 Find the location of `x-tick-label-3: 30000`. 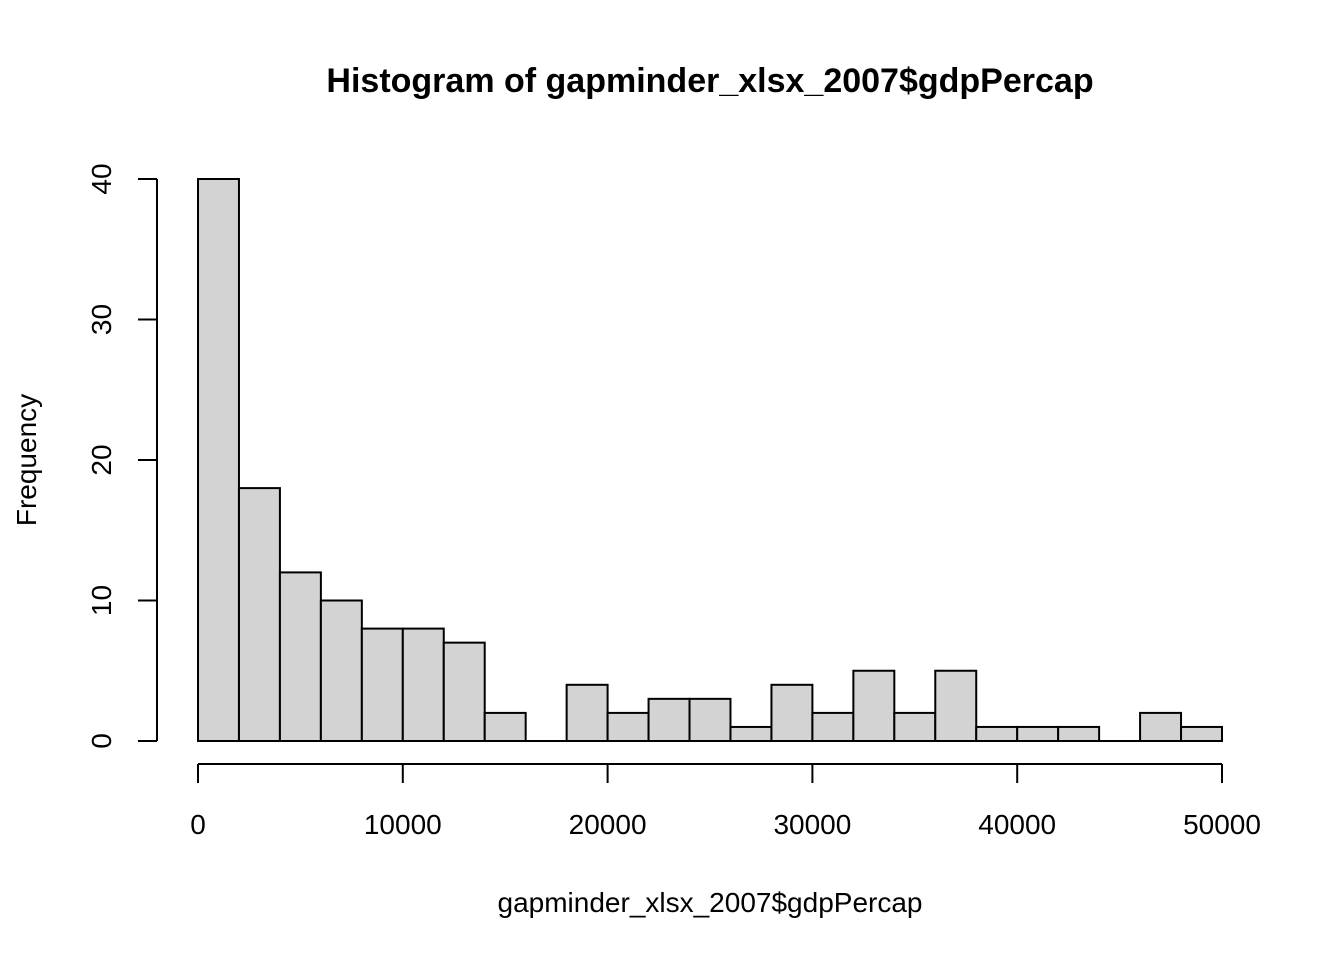

x-tick-label-3: 30000 is located at coordinates (812, 824).